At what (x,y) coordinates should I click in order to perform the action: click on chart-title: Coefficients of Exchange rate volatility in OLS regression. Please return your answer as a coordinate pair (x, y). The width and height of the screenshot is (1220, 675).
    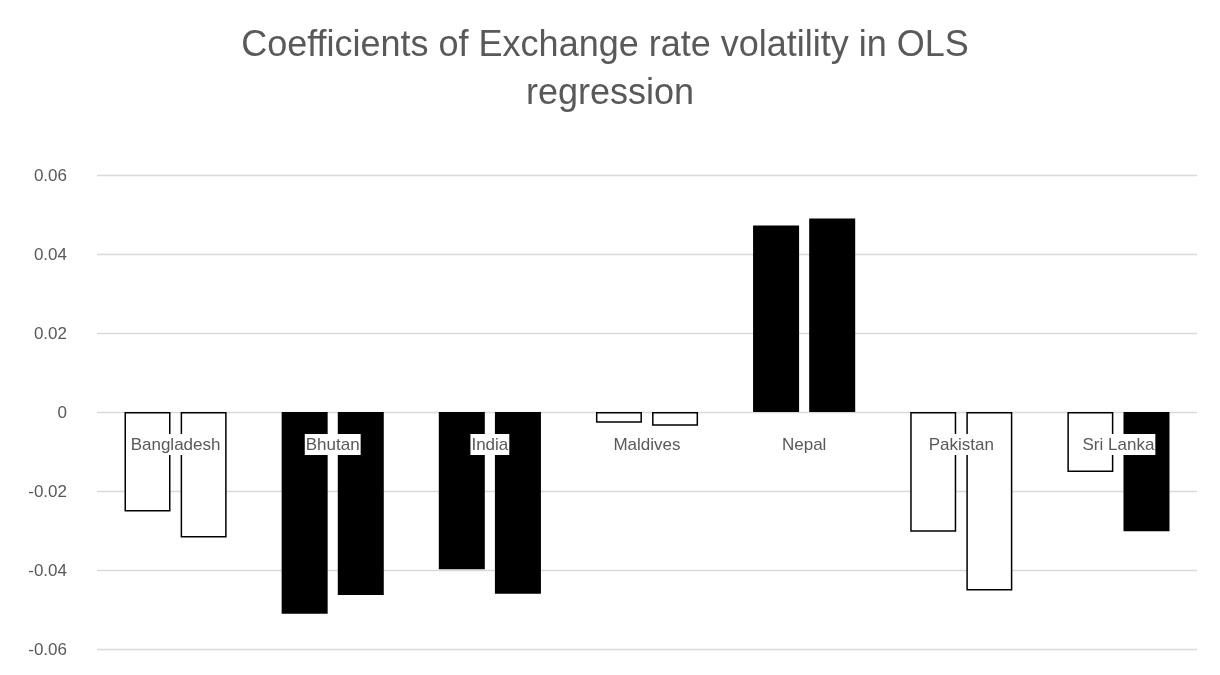
    Looking at the image, I should click on (610, 67).